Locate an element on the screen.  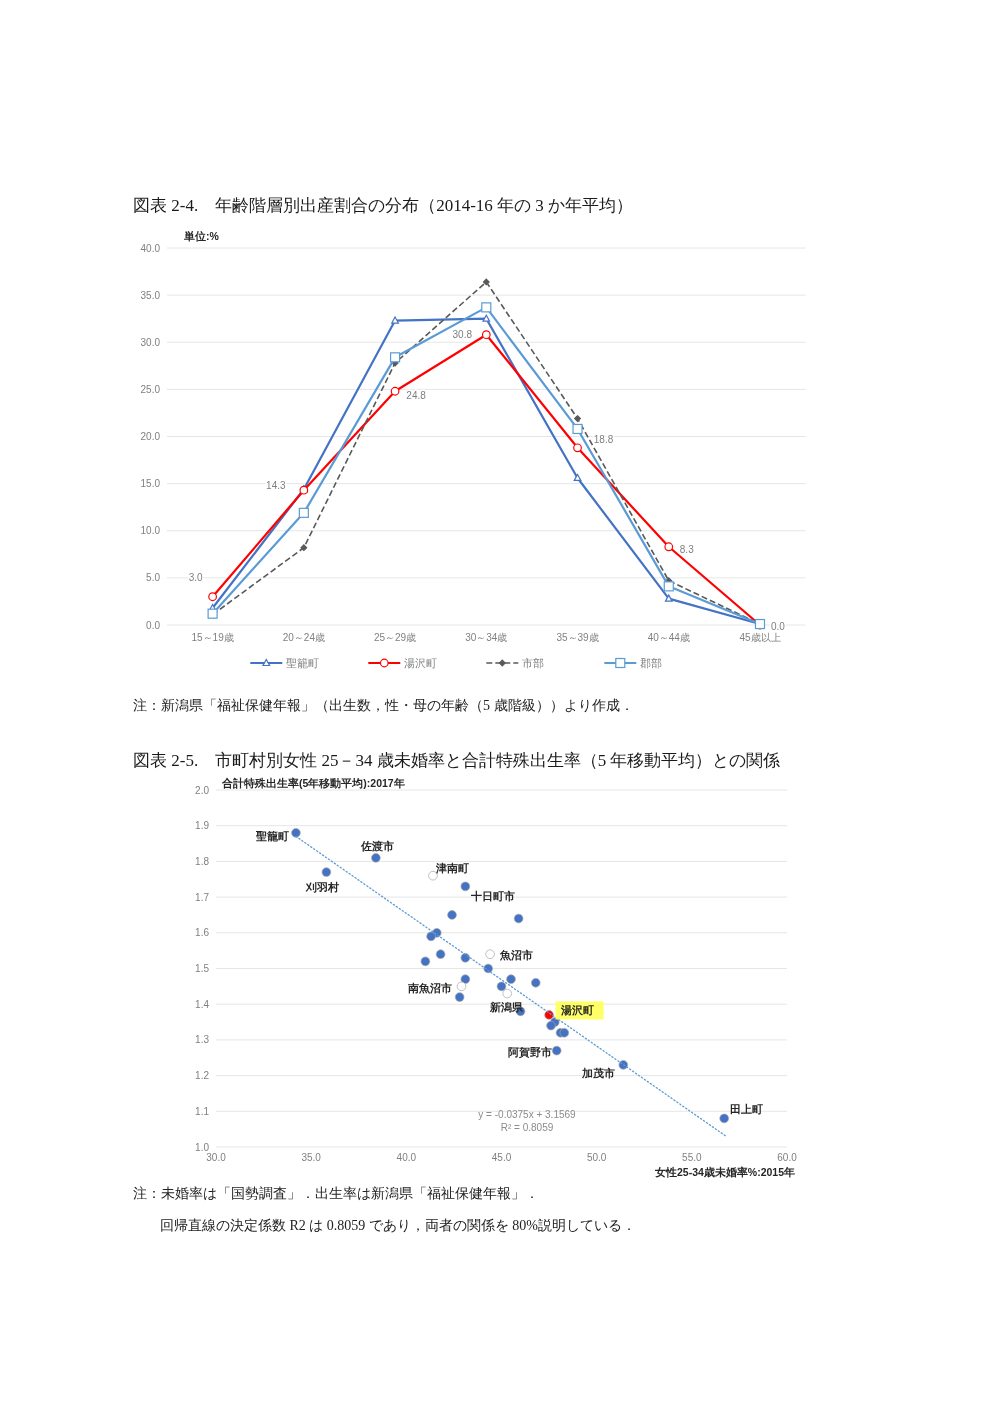
annotation: 加茂市 is located at coordinates (597, 1073).